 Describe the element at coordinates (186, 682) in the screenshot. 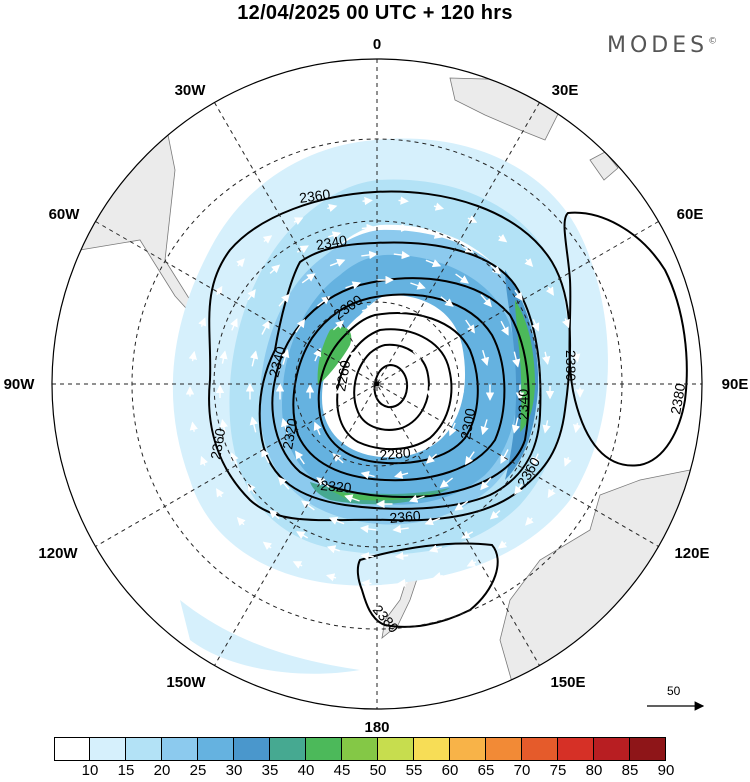

I see `lon-label-150w: 150W` at that location.